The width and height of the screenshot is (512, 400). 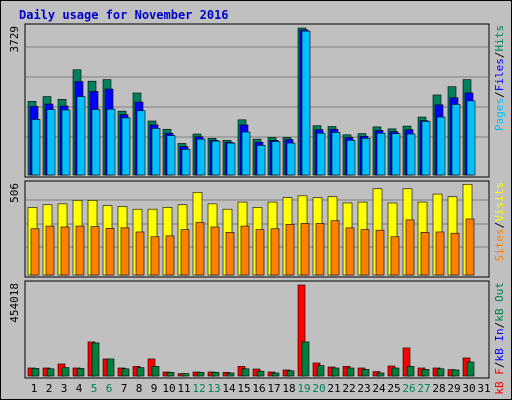 I want to click on x-tick-label: 13, so click(x=213, y=388).